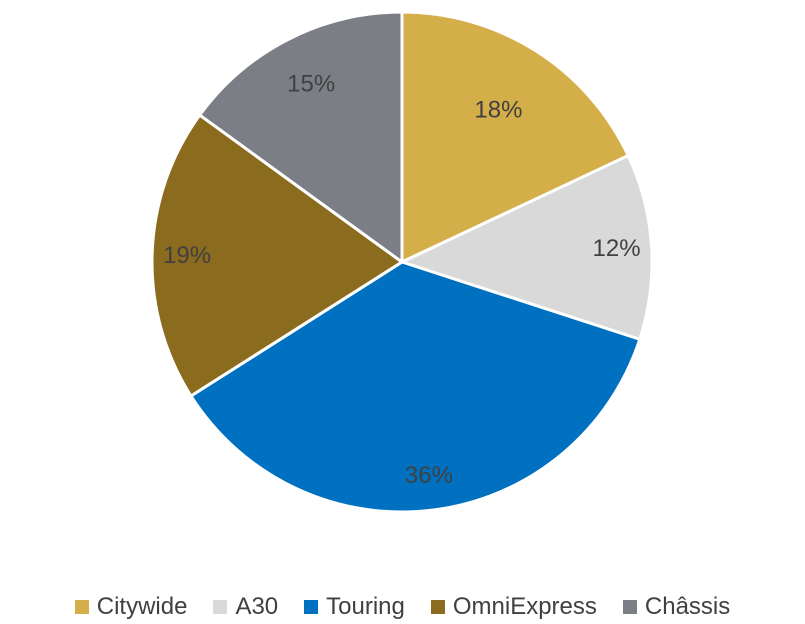  What do you see at coordinates (187, 255) in the screenshot?
I see `data-label-omniexpress: 19%` at bounding box center [187, 255].